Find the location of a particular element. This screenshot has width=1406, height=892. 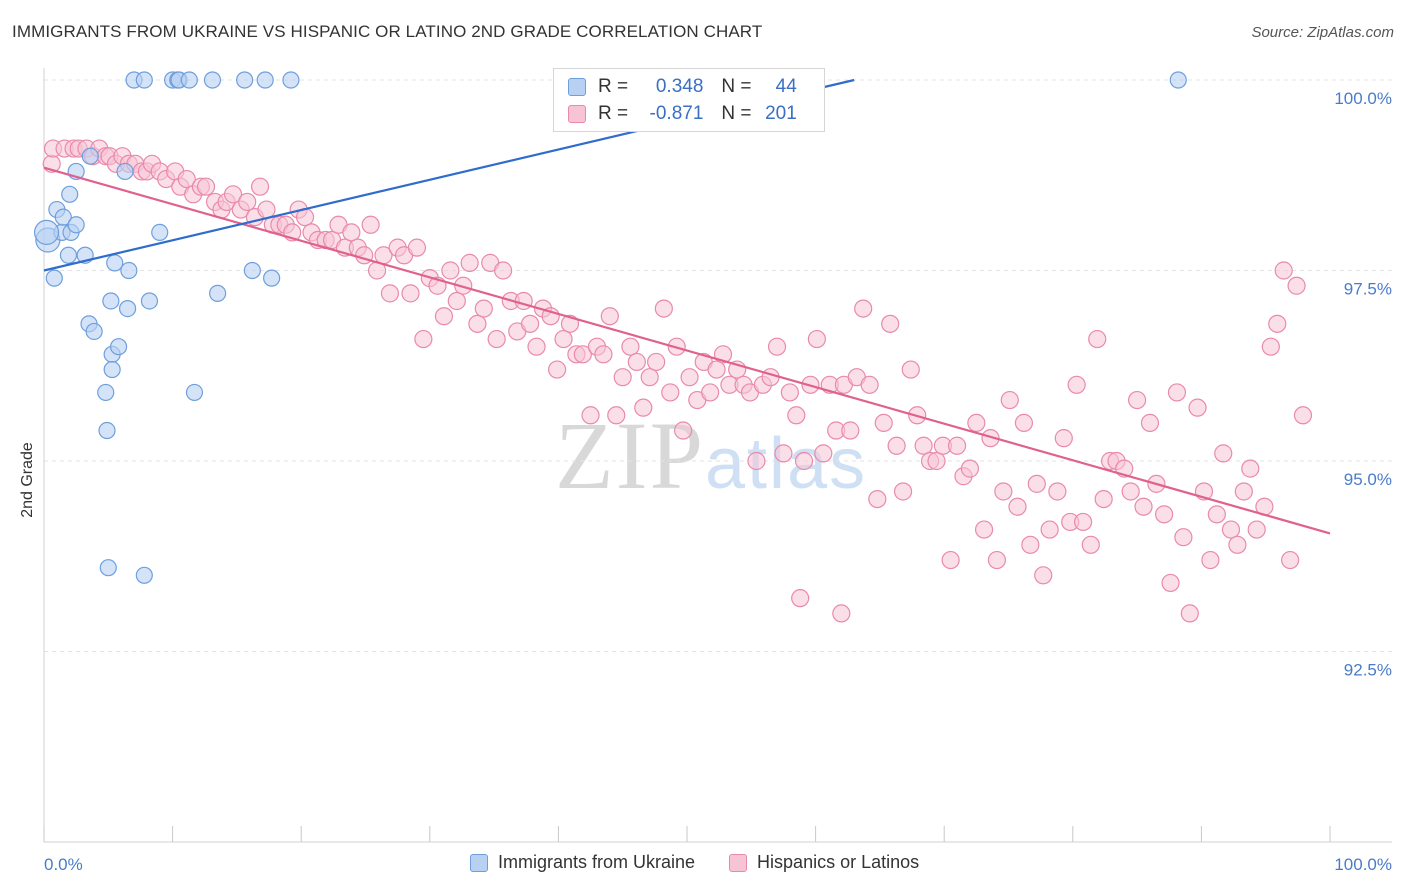

legend-item-hispanics: Hispanics or Latinos is located at coordinates (824, 862).